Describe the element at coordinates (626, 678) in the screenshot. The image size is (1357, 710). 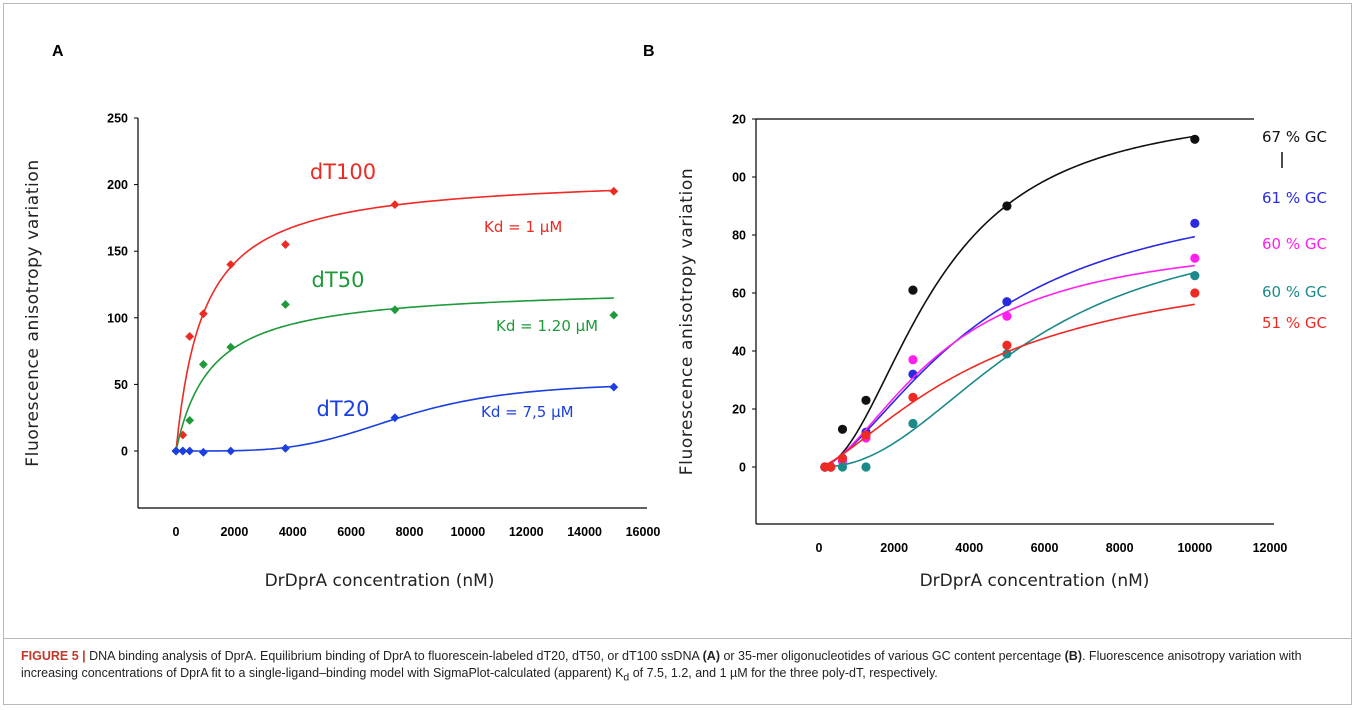
I see `caption-sub-d: d` at that location.